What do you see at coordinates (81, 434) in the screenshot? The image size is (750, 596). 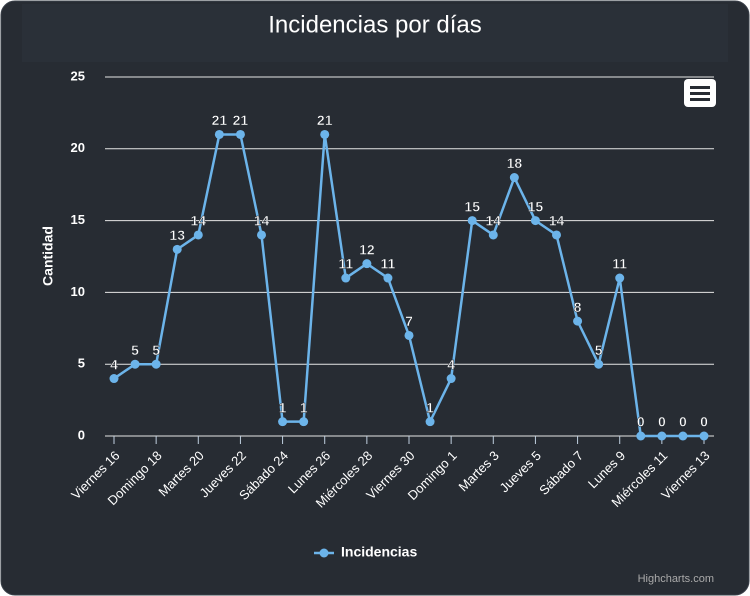 I see `y-tick-label: 0` at bounding box center [81, 434].